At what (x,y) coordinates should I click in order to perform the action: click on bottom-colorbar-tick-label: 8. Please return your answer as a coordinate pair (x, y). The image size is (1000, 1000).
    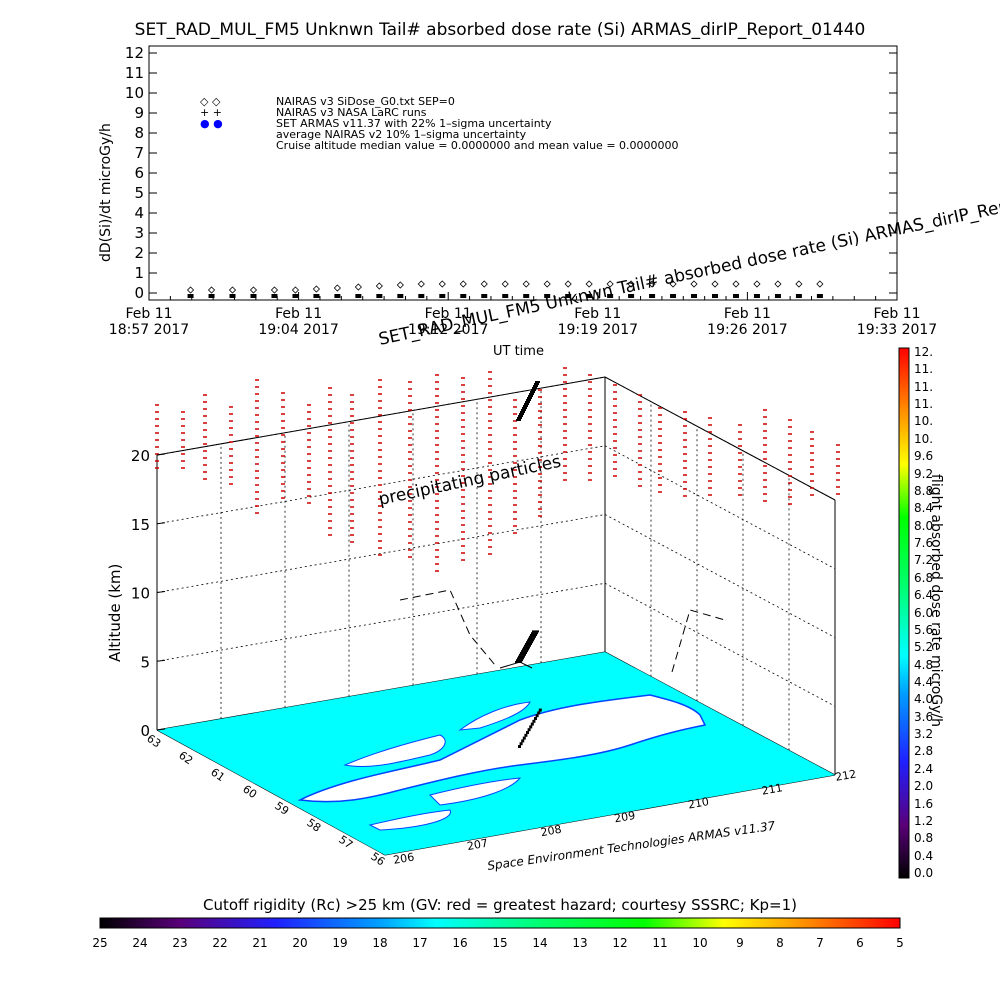
    Looking at the image, I should click on (780, 943).